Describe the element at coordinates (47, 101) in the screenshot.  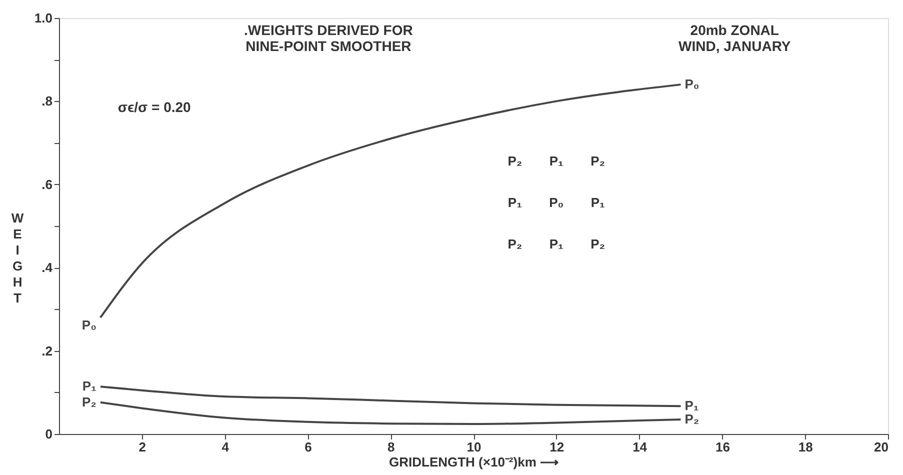
I see `y-tick-label: .8` at that location.